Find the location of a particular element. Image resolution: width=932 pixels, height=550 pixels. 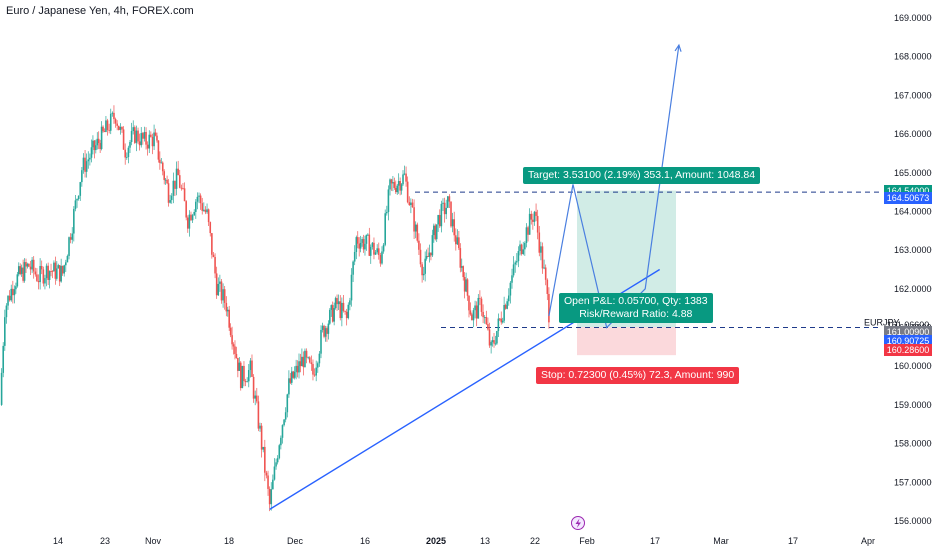

x-tick-label: Nov is located at coordinates (153, 541).